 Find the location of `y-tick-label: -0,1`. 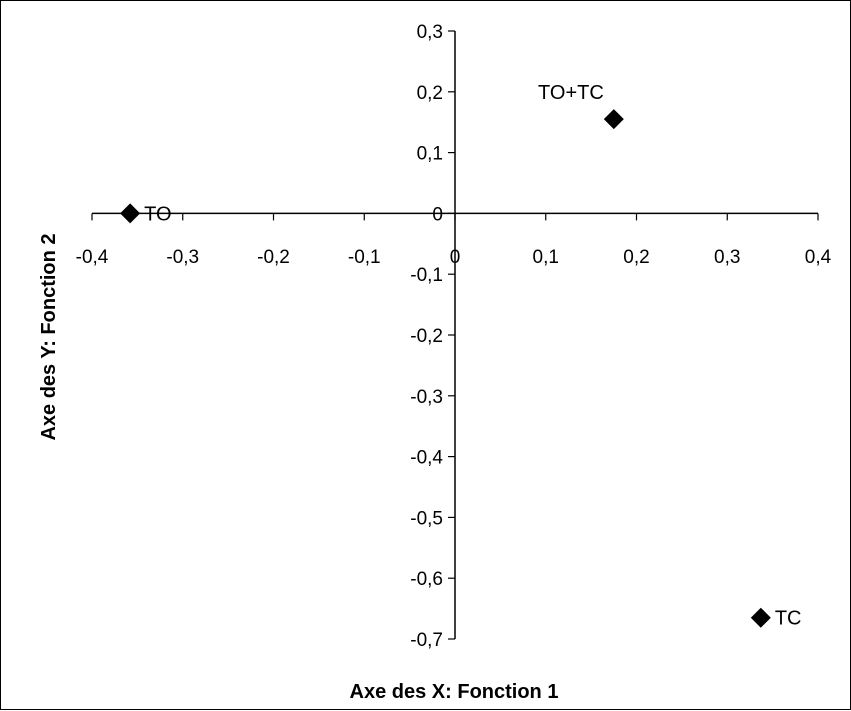

y-tick-label: -0,1 is located at coordinates (426, 275).